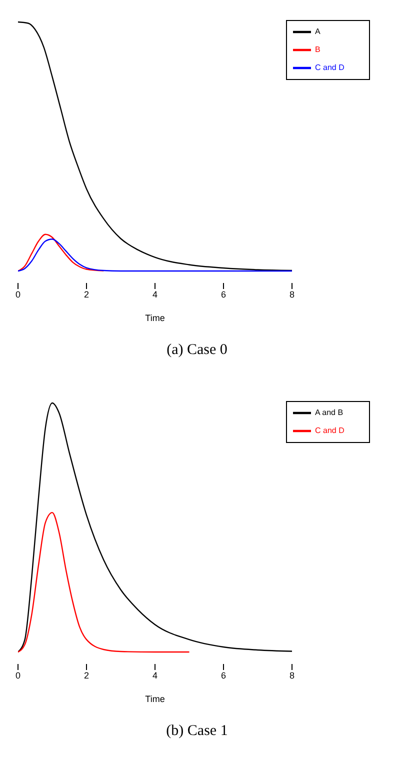  Describe the element at coordinates (197, 350) in the screenshot. I see `text: (a) Case 0` at that location.